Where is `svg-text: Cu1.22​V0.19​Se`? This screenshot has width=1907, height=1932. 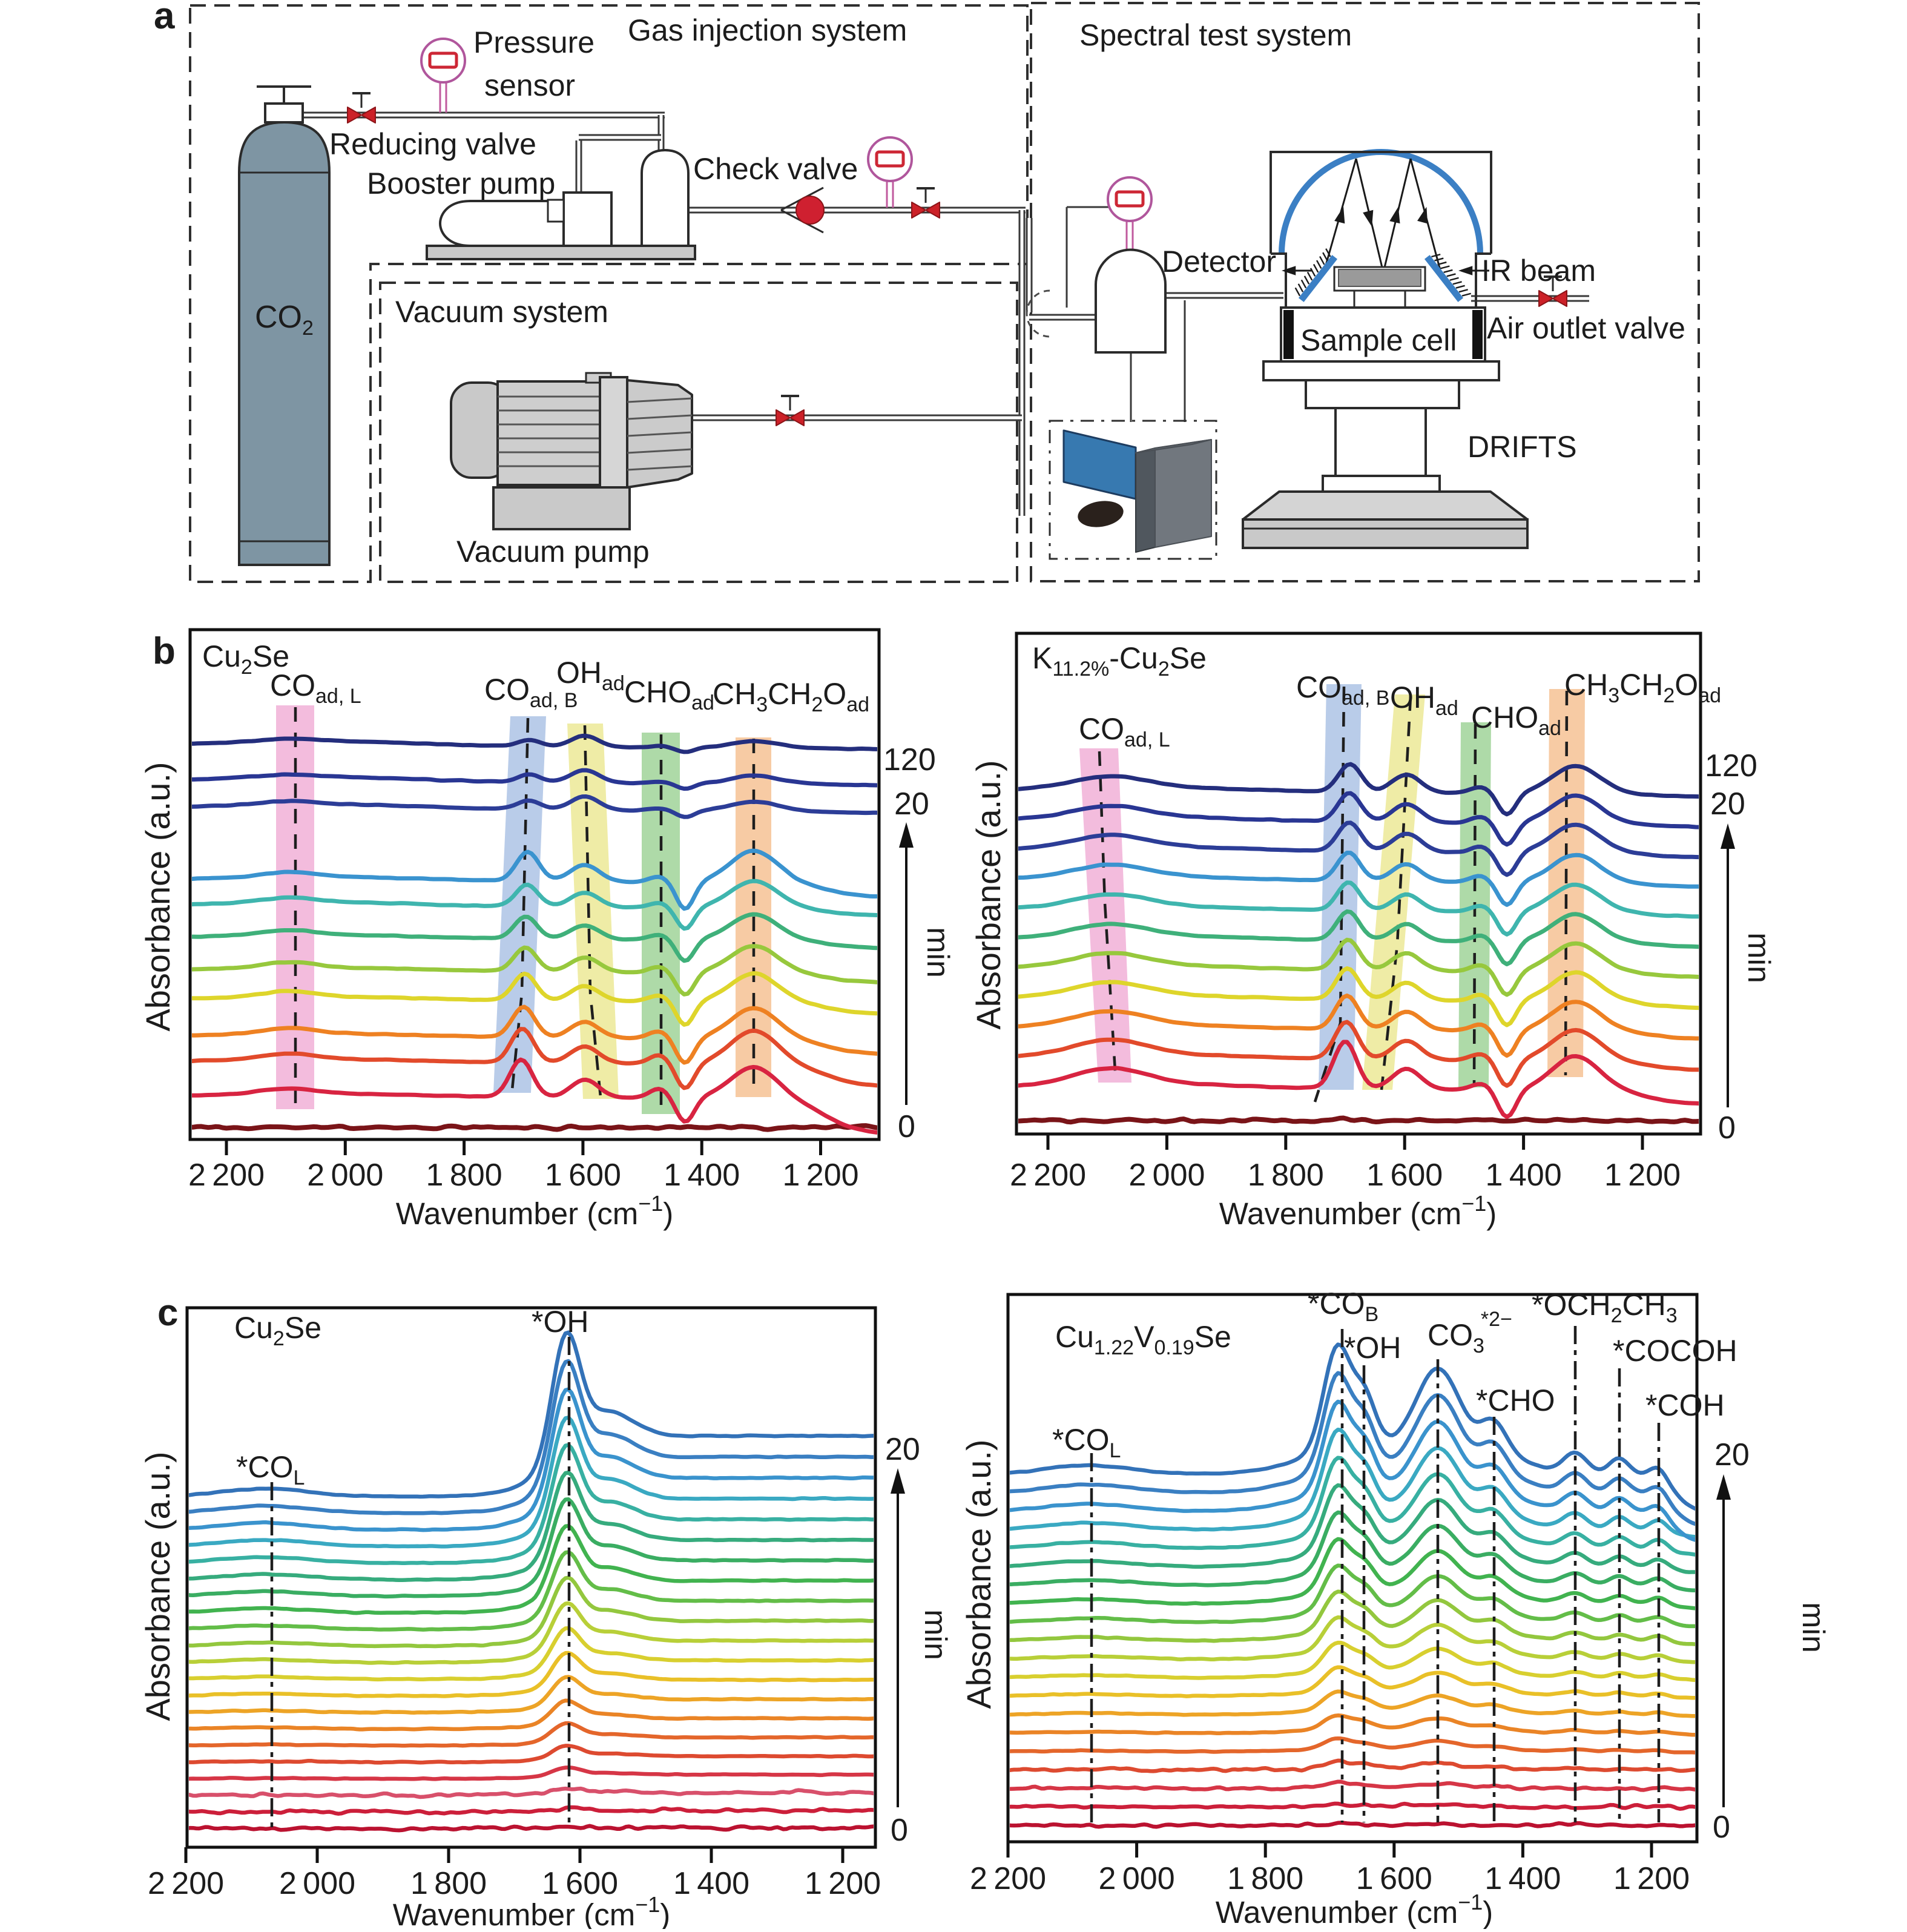 svg-text: Cu1.22​V0.19​Se is located at coordinates (1143, 1339).